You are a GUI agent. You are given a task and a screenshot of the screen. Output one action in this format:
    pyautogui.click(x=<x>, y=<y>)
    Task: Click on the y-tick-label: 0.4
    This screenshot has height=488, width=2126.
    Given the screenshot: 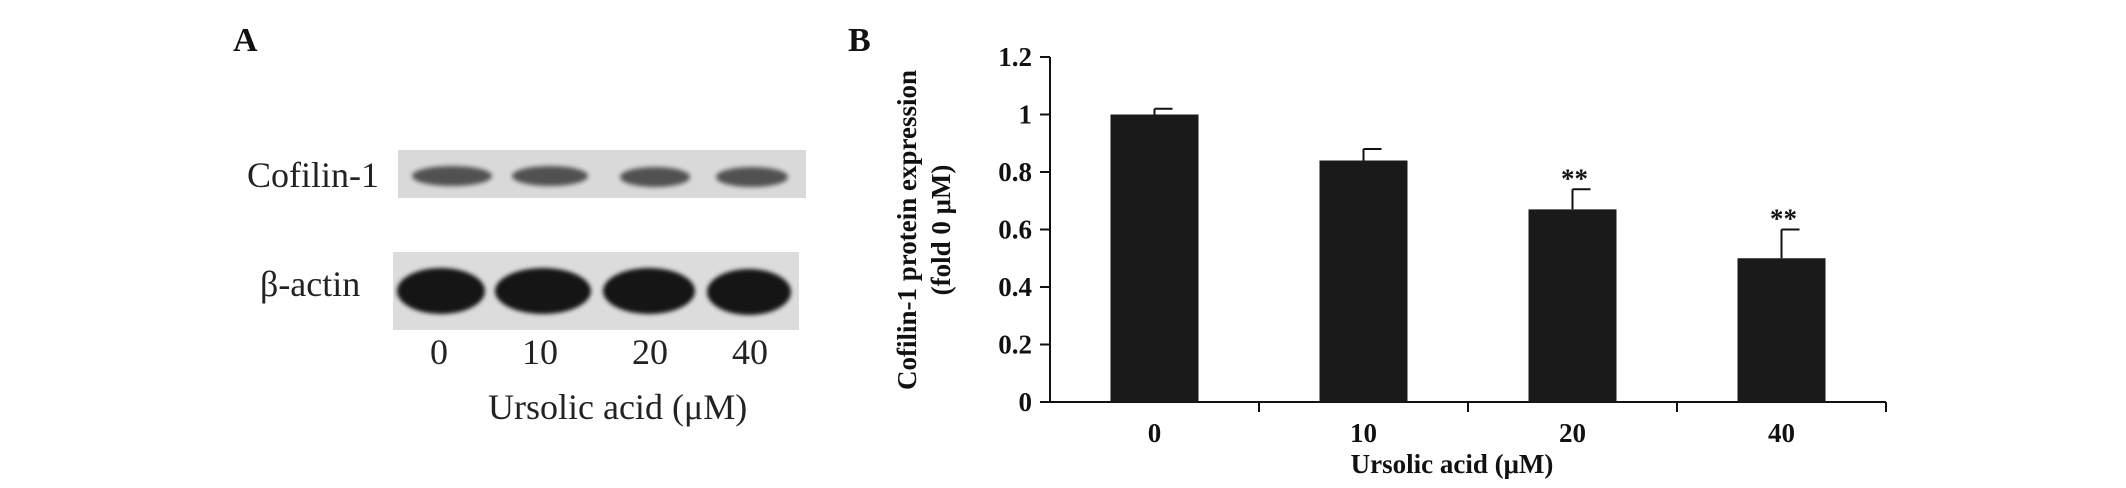 What is the action you would take?
    pyautogui.click(x=1015, y=287)
    